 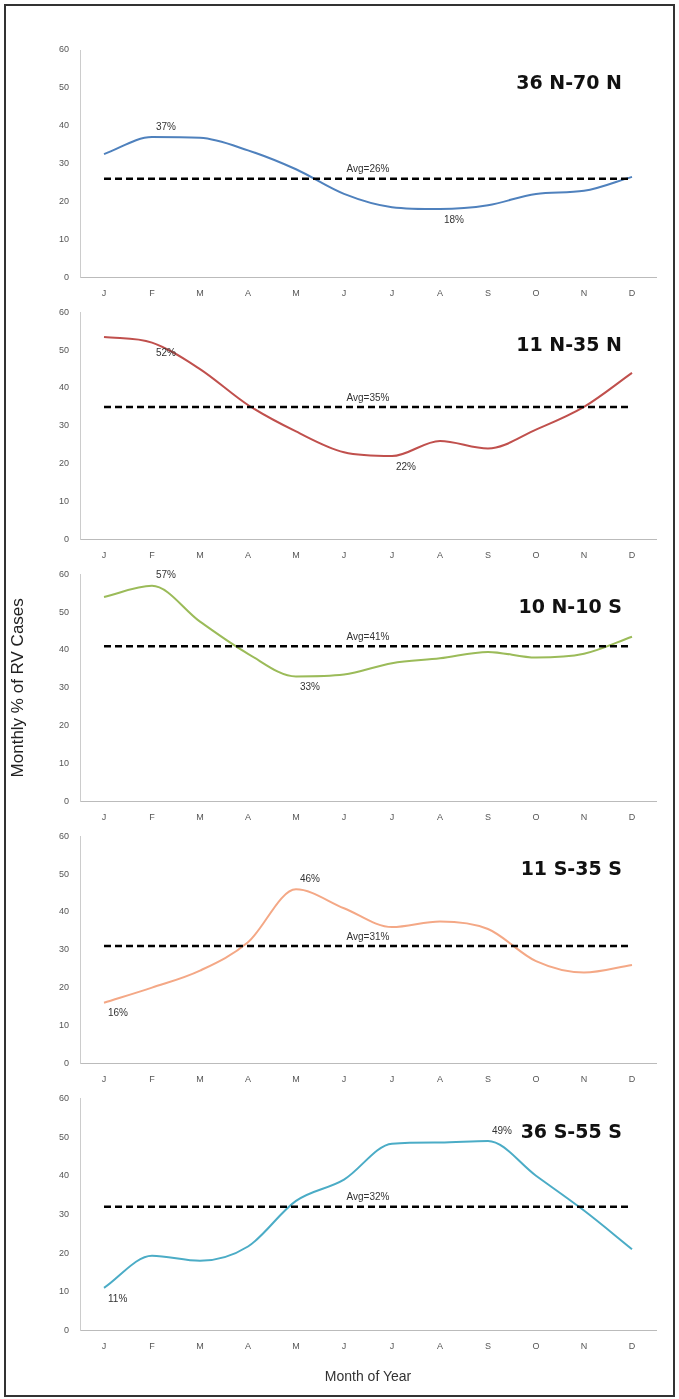 I want to click on data-label: 16%, so click(x=118, y=1013).